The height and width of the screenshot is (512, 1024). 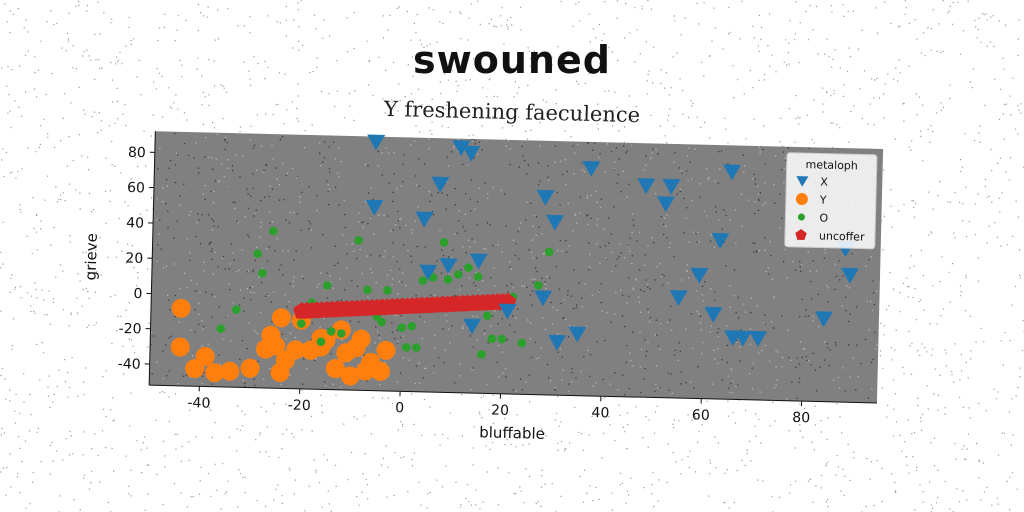 I want to click on legend-label-o: O, so click(x=823, y=217).